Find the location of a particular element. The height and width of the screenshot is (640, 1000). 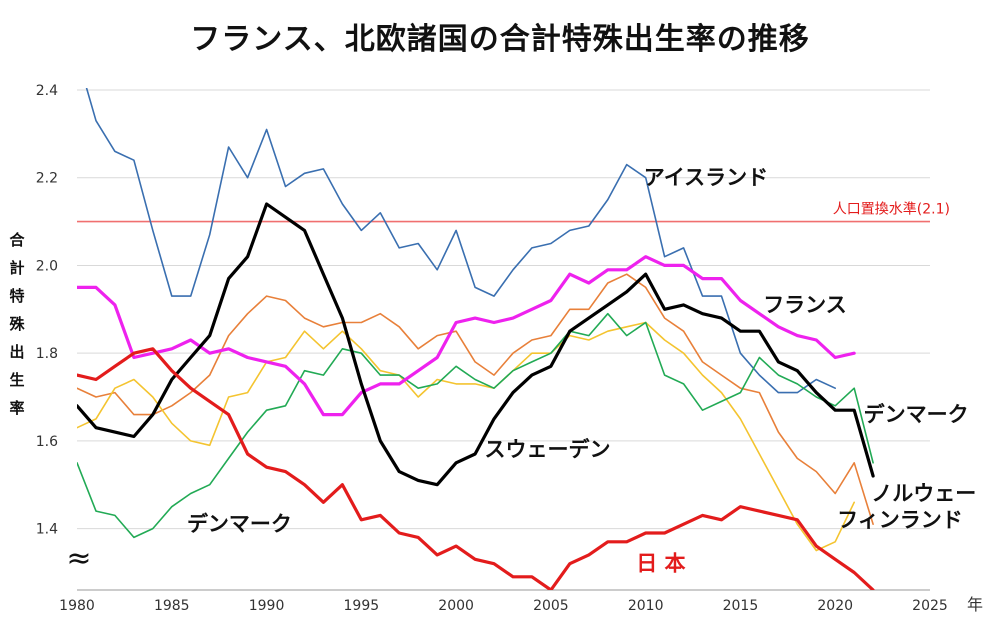

series-name-label: アイスランド is located at coordinates (706, 178).